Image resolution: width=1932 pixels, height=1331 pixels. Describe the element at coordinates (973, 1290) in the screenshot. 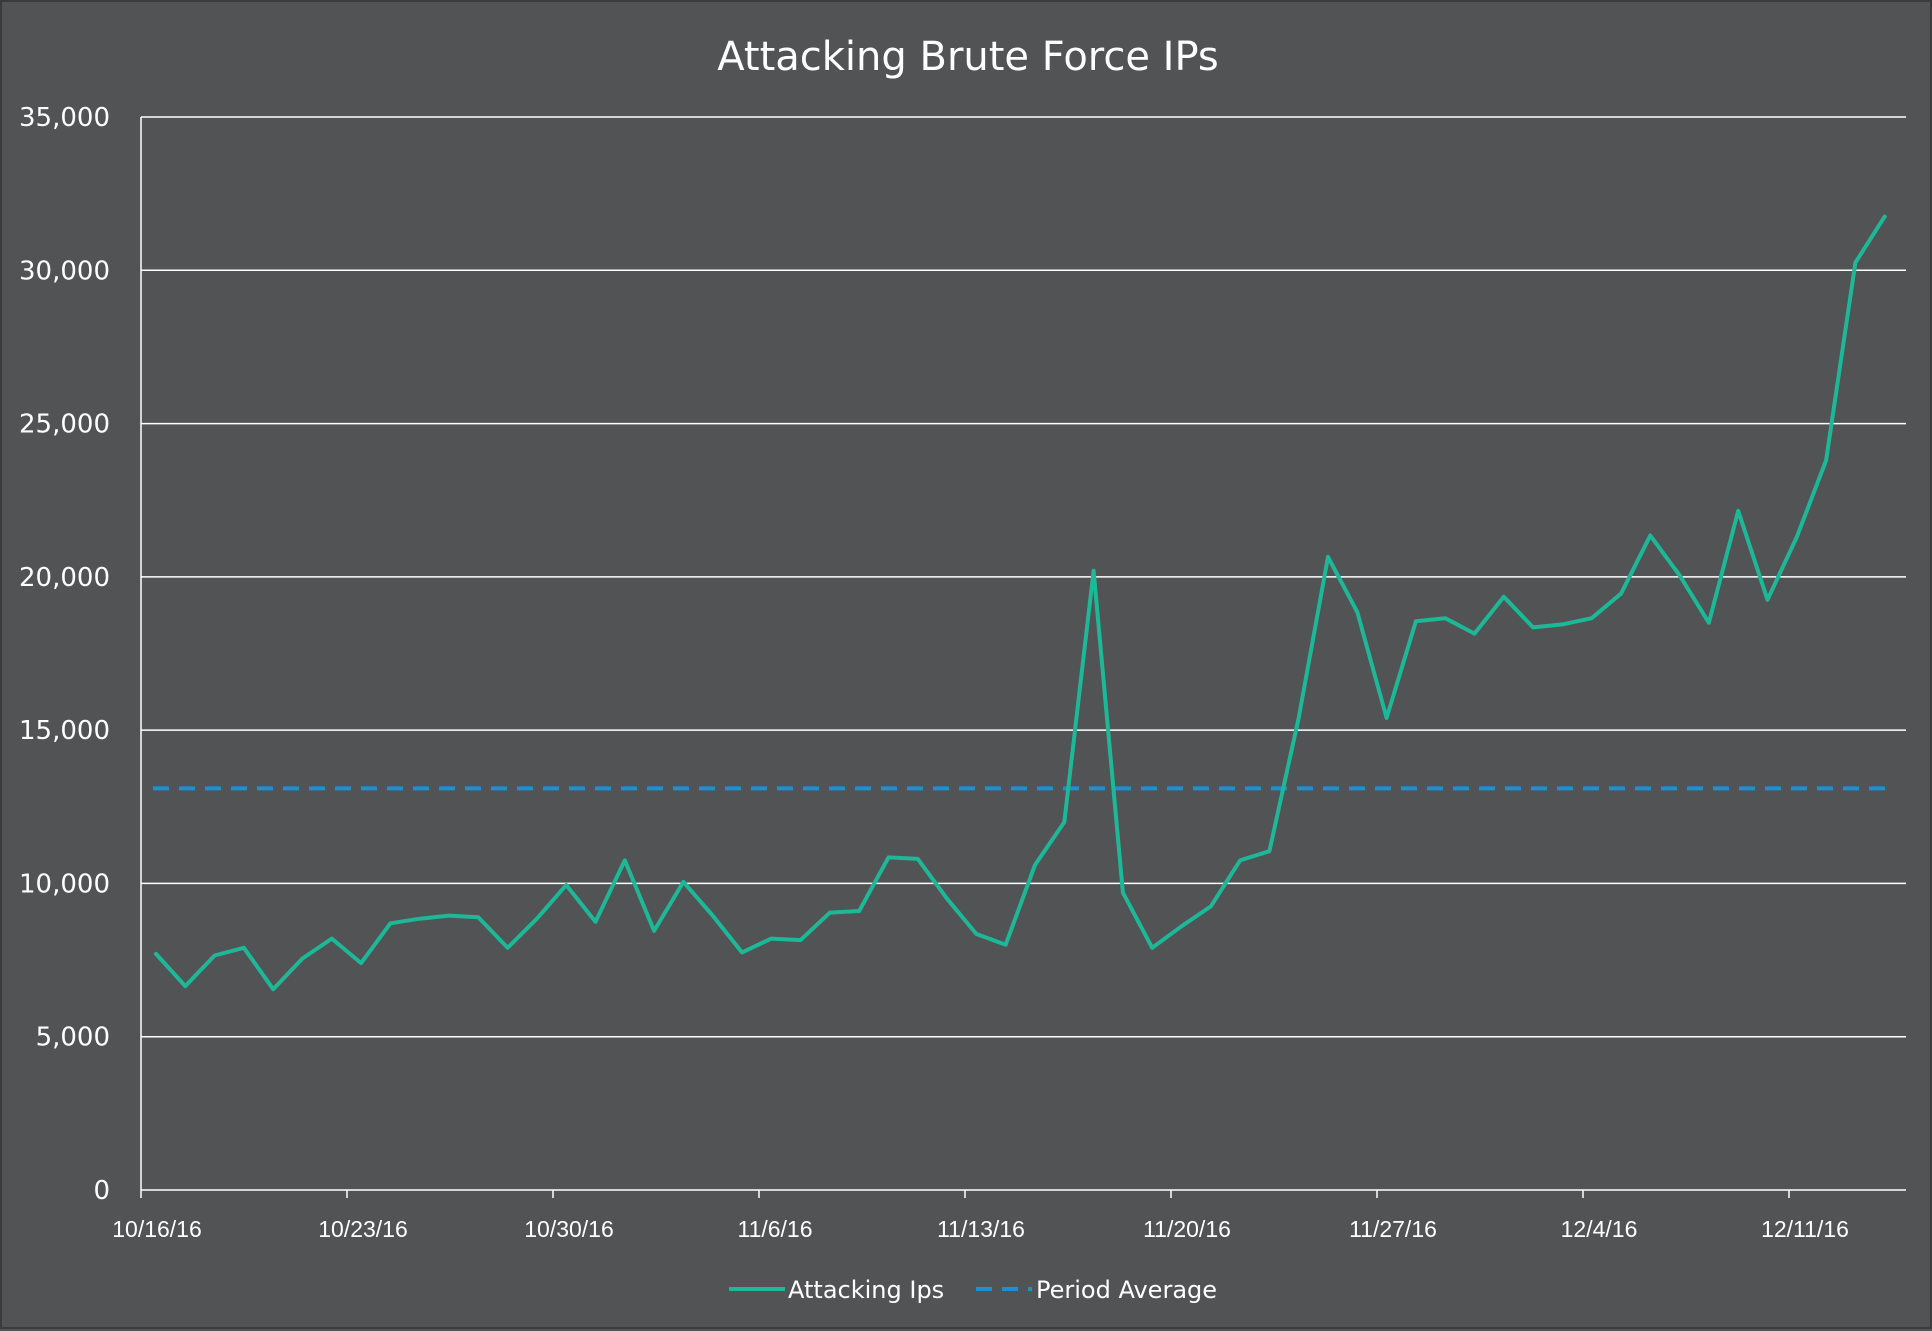

I see `legend: Attacking Ips Period Average` at that location.